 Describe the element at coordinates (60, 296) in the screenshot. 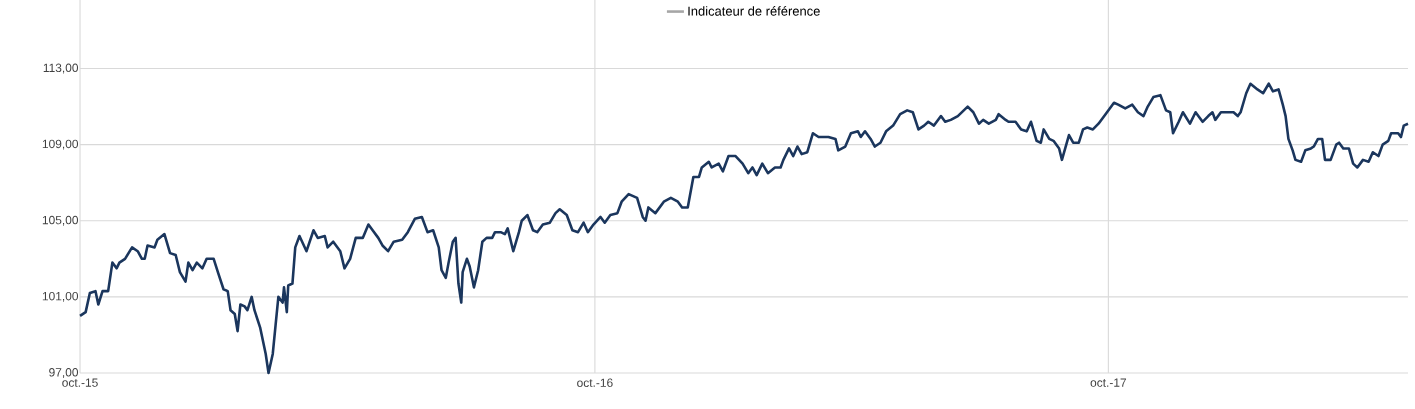

I see `y-tick-label: 101,00` at that location.